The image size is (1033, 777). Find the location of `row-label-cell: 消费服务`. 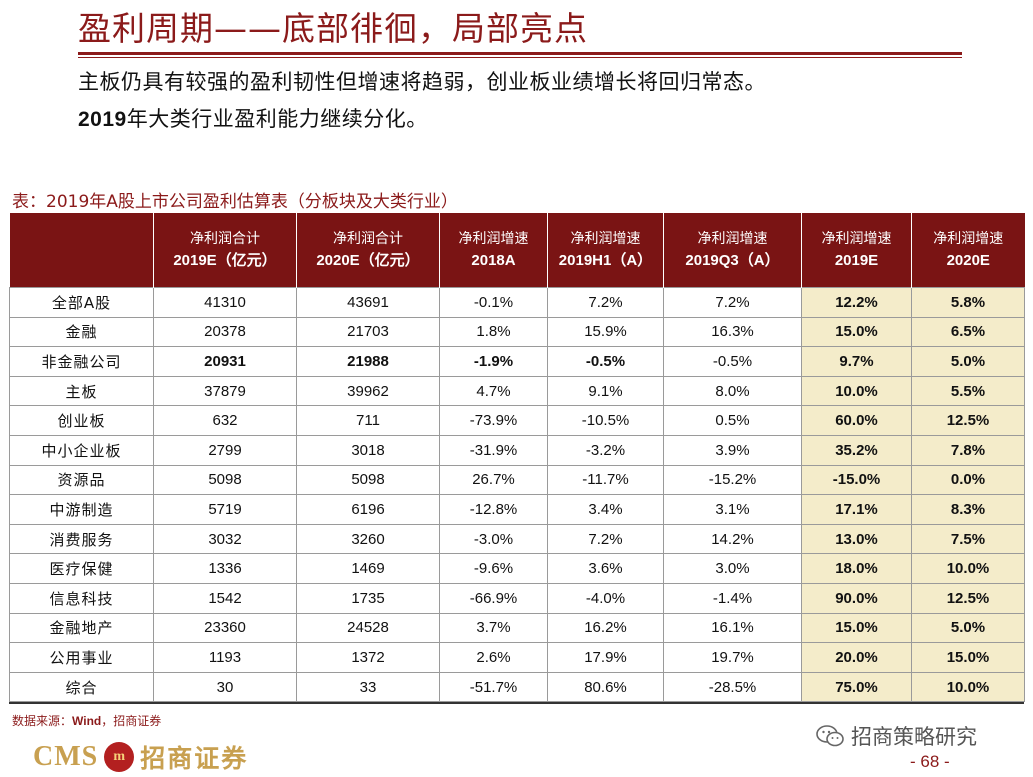

row-label-cell: 消费服务 is located at coordinates (81, 539).